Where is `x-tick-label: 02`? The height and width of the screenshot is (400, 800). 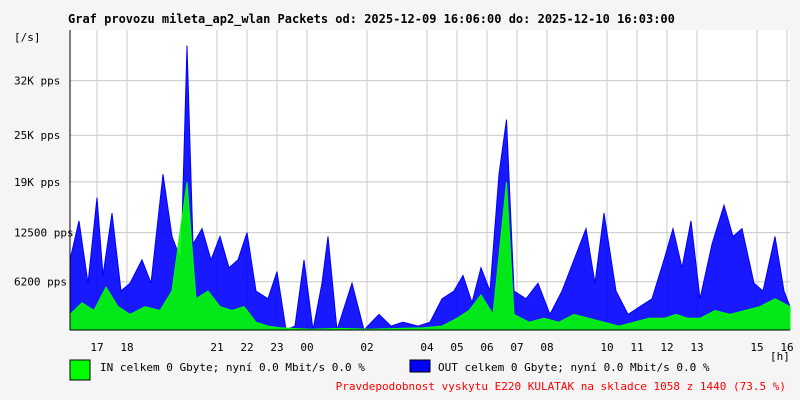
x-tick-label: 02 is located at coordinates (366, 347).